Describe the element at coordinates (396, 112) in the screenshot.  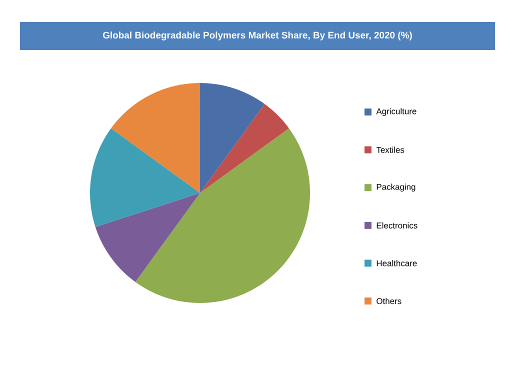
I see `legend-label: Agriculture` at that location.